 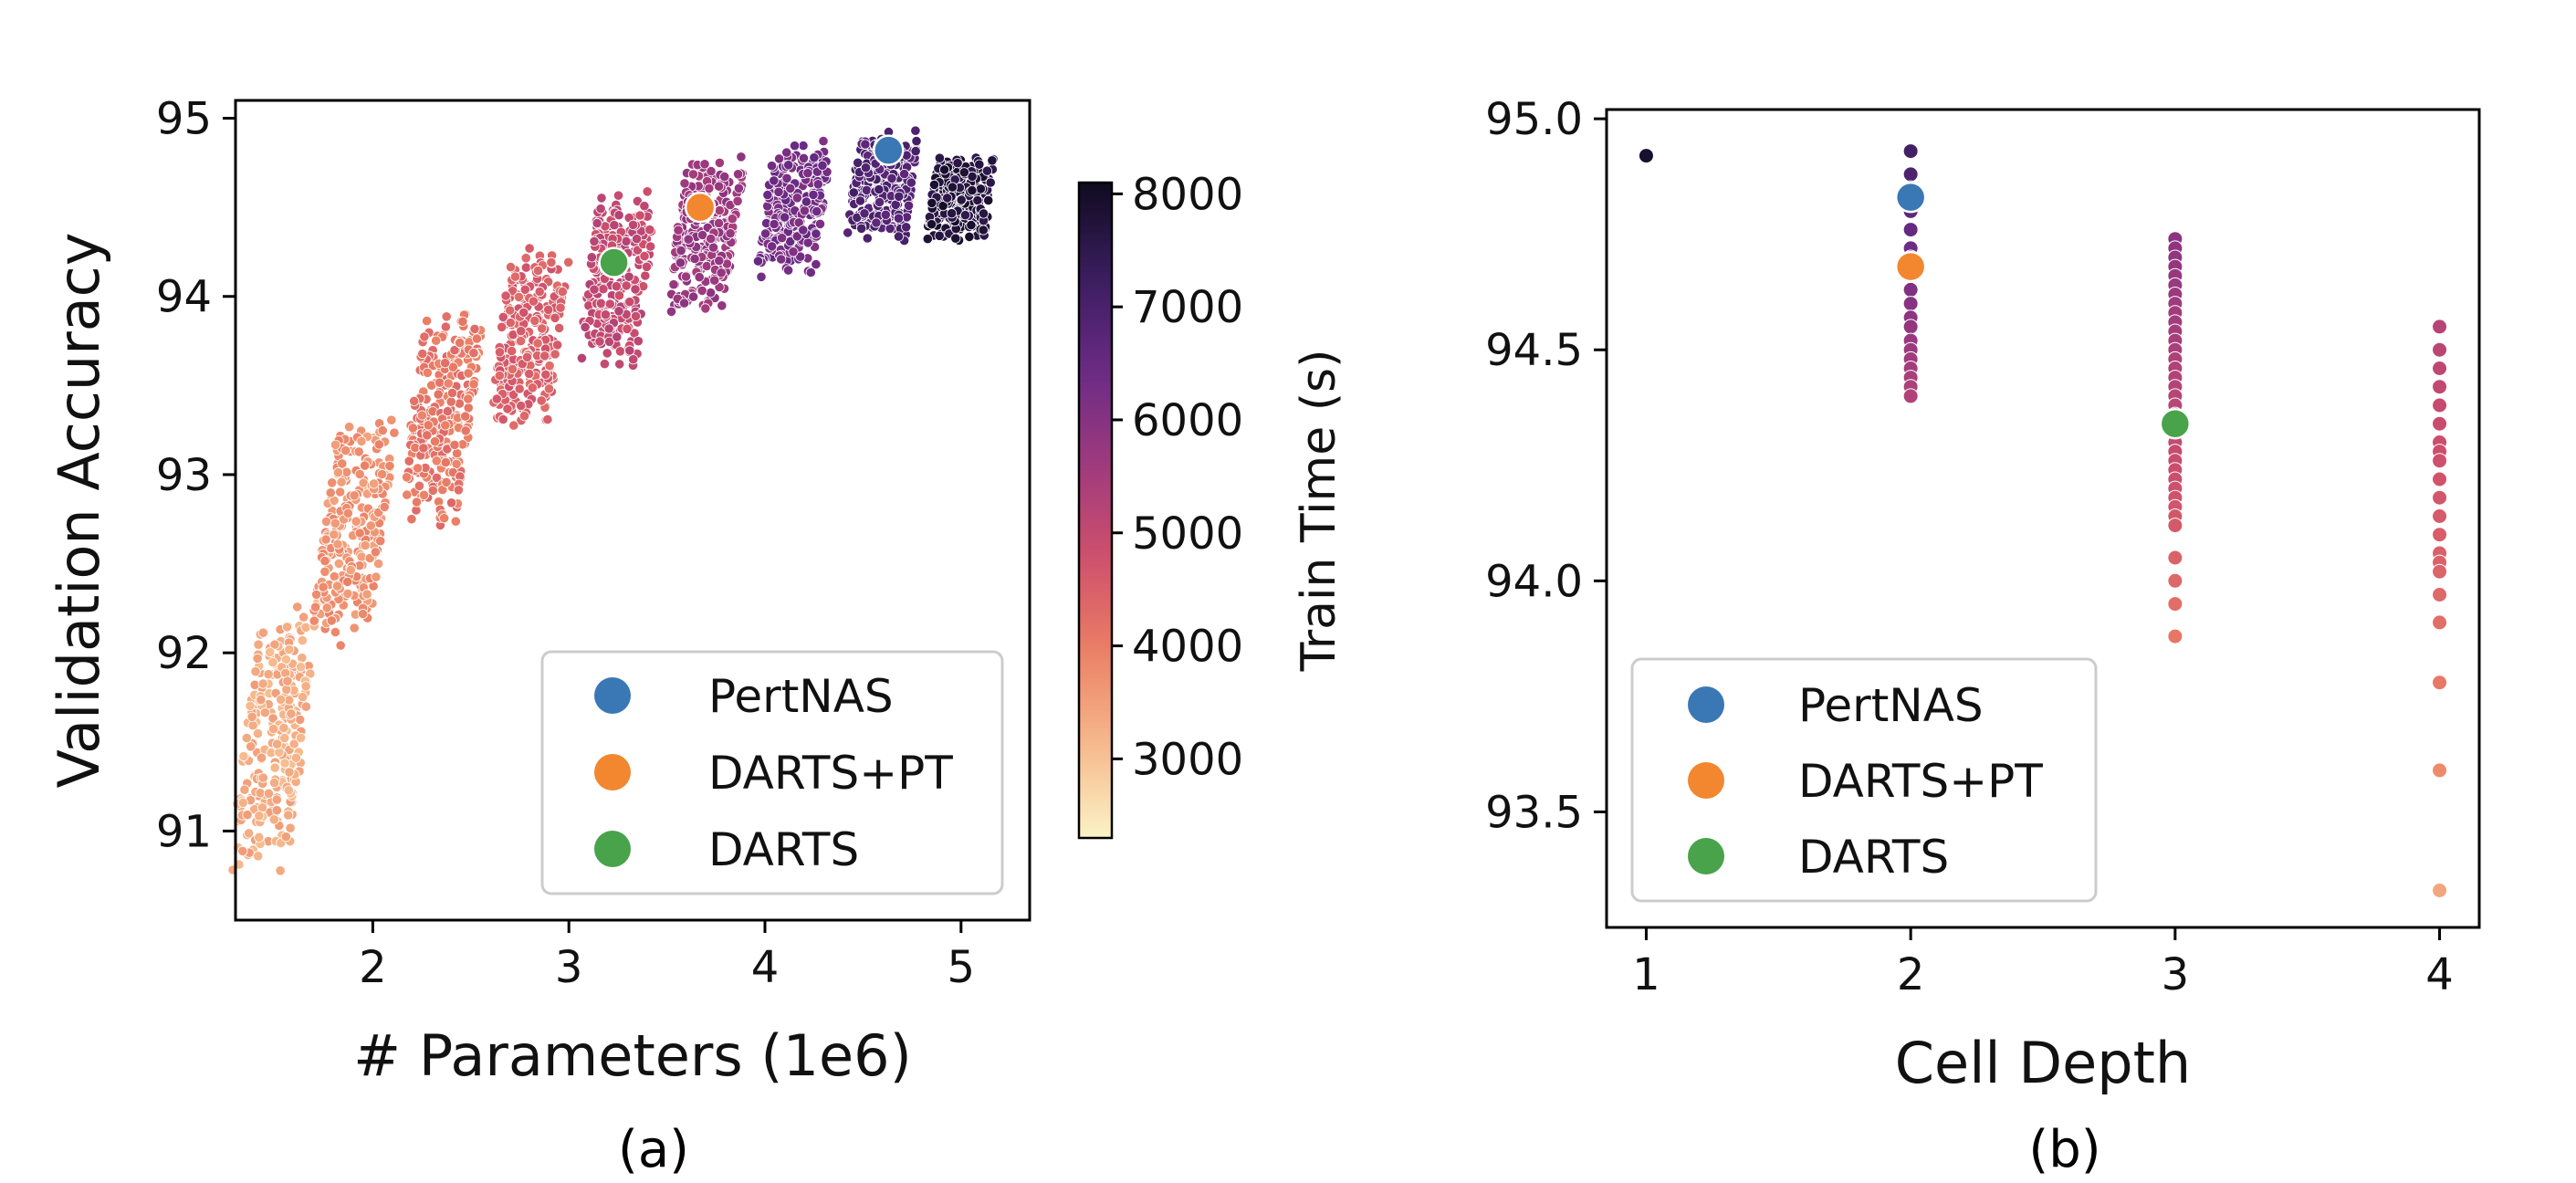 I want to click on chart-b-x-tick-label: 2, so click(x=1911, y=974).